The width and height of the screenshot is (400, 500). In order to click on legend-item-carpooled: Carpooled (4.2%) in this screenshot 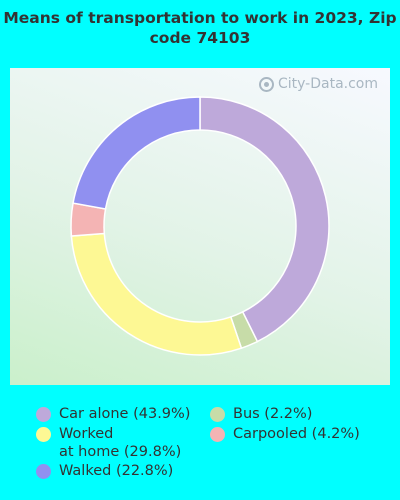, I will do `click(285, 434)`.